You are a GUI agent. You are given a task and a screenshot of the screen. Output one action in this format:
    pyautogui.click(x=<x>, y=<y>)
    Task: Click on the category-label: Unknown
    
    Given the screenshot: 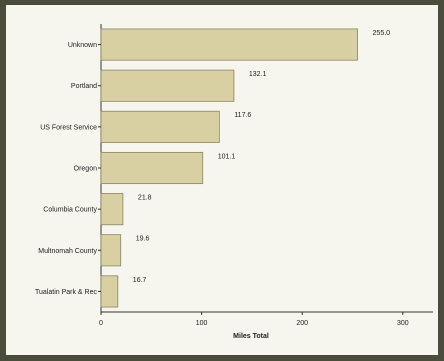 What is the action you would take?
    pyautogui.click(x=82, y=45)
    